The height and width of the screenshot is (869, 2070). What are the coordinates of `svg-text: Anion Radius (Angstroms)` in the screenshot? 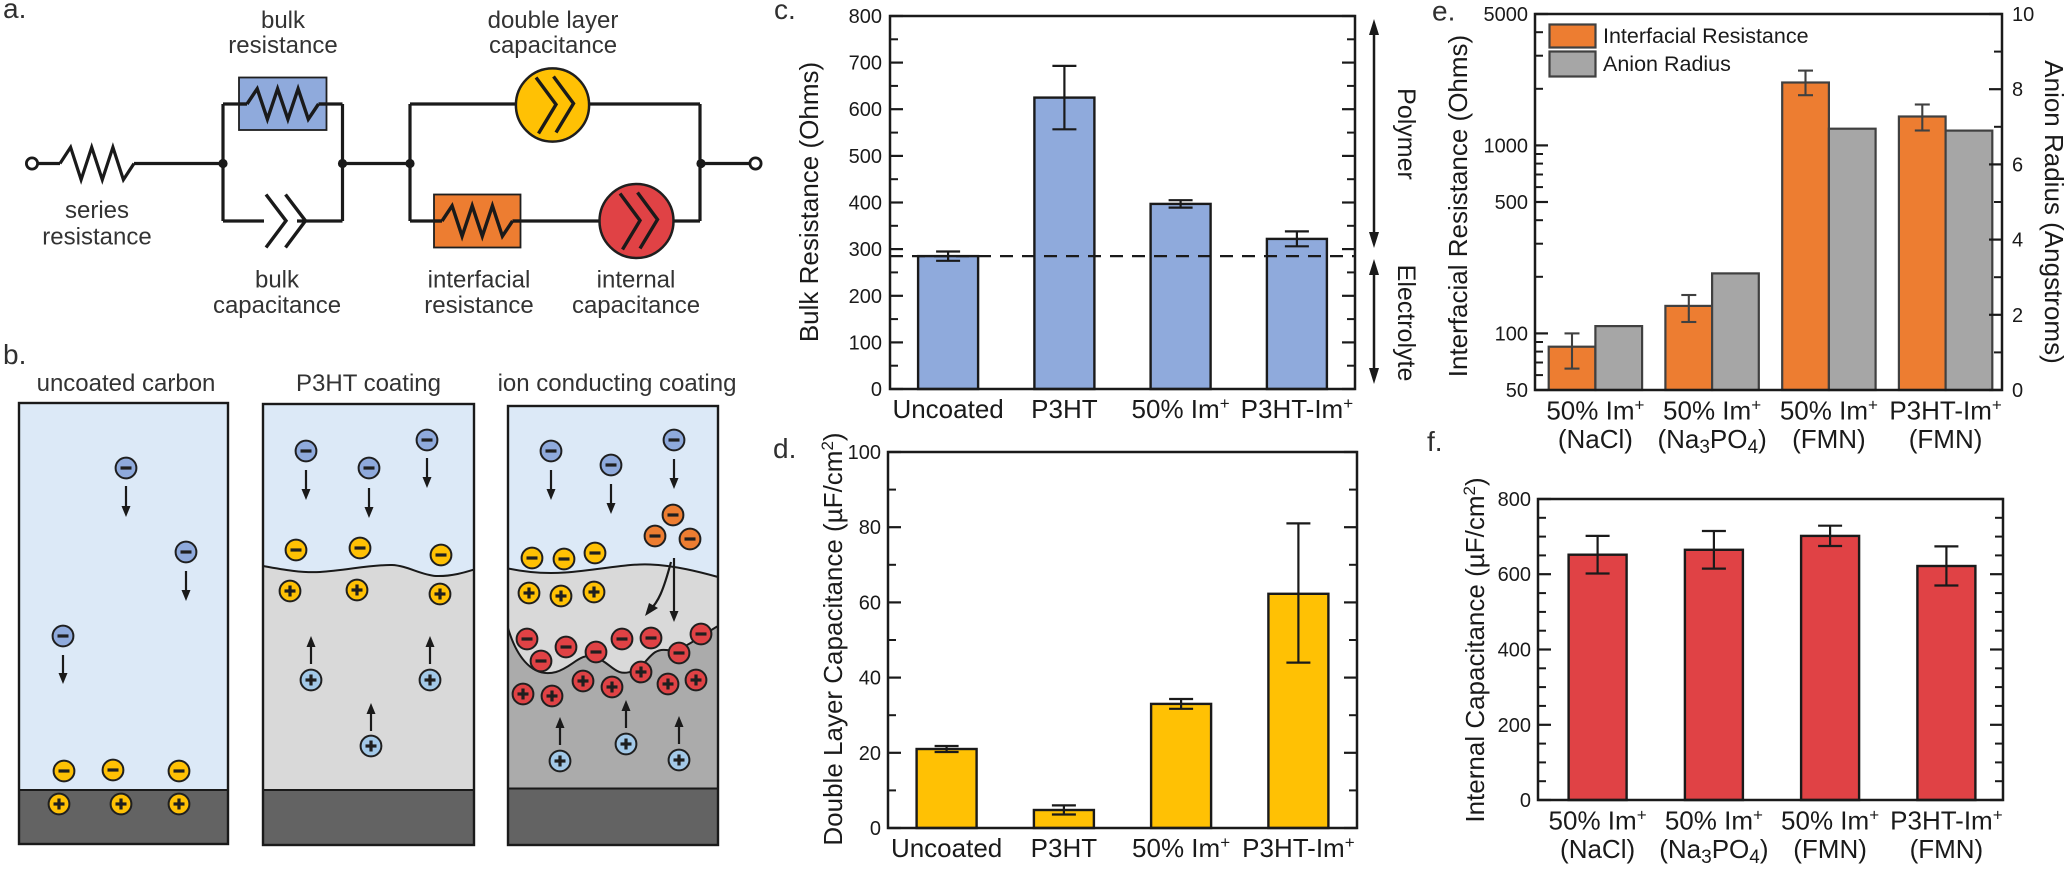 It's located at (2054, 211).